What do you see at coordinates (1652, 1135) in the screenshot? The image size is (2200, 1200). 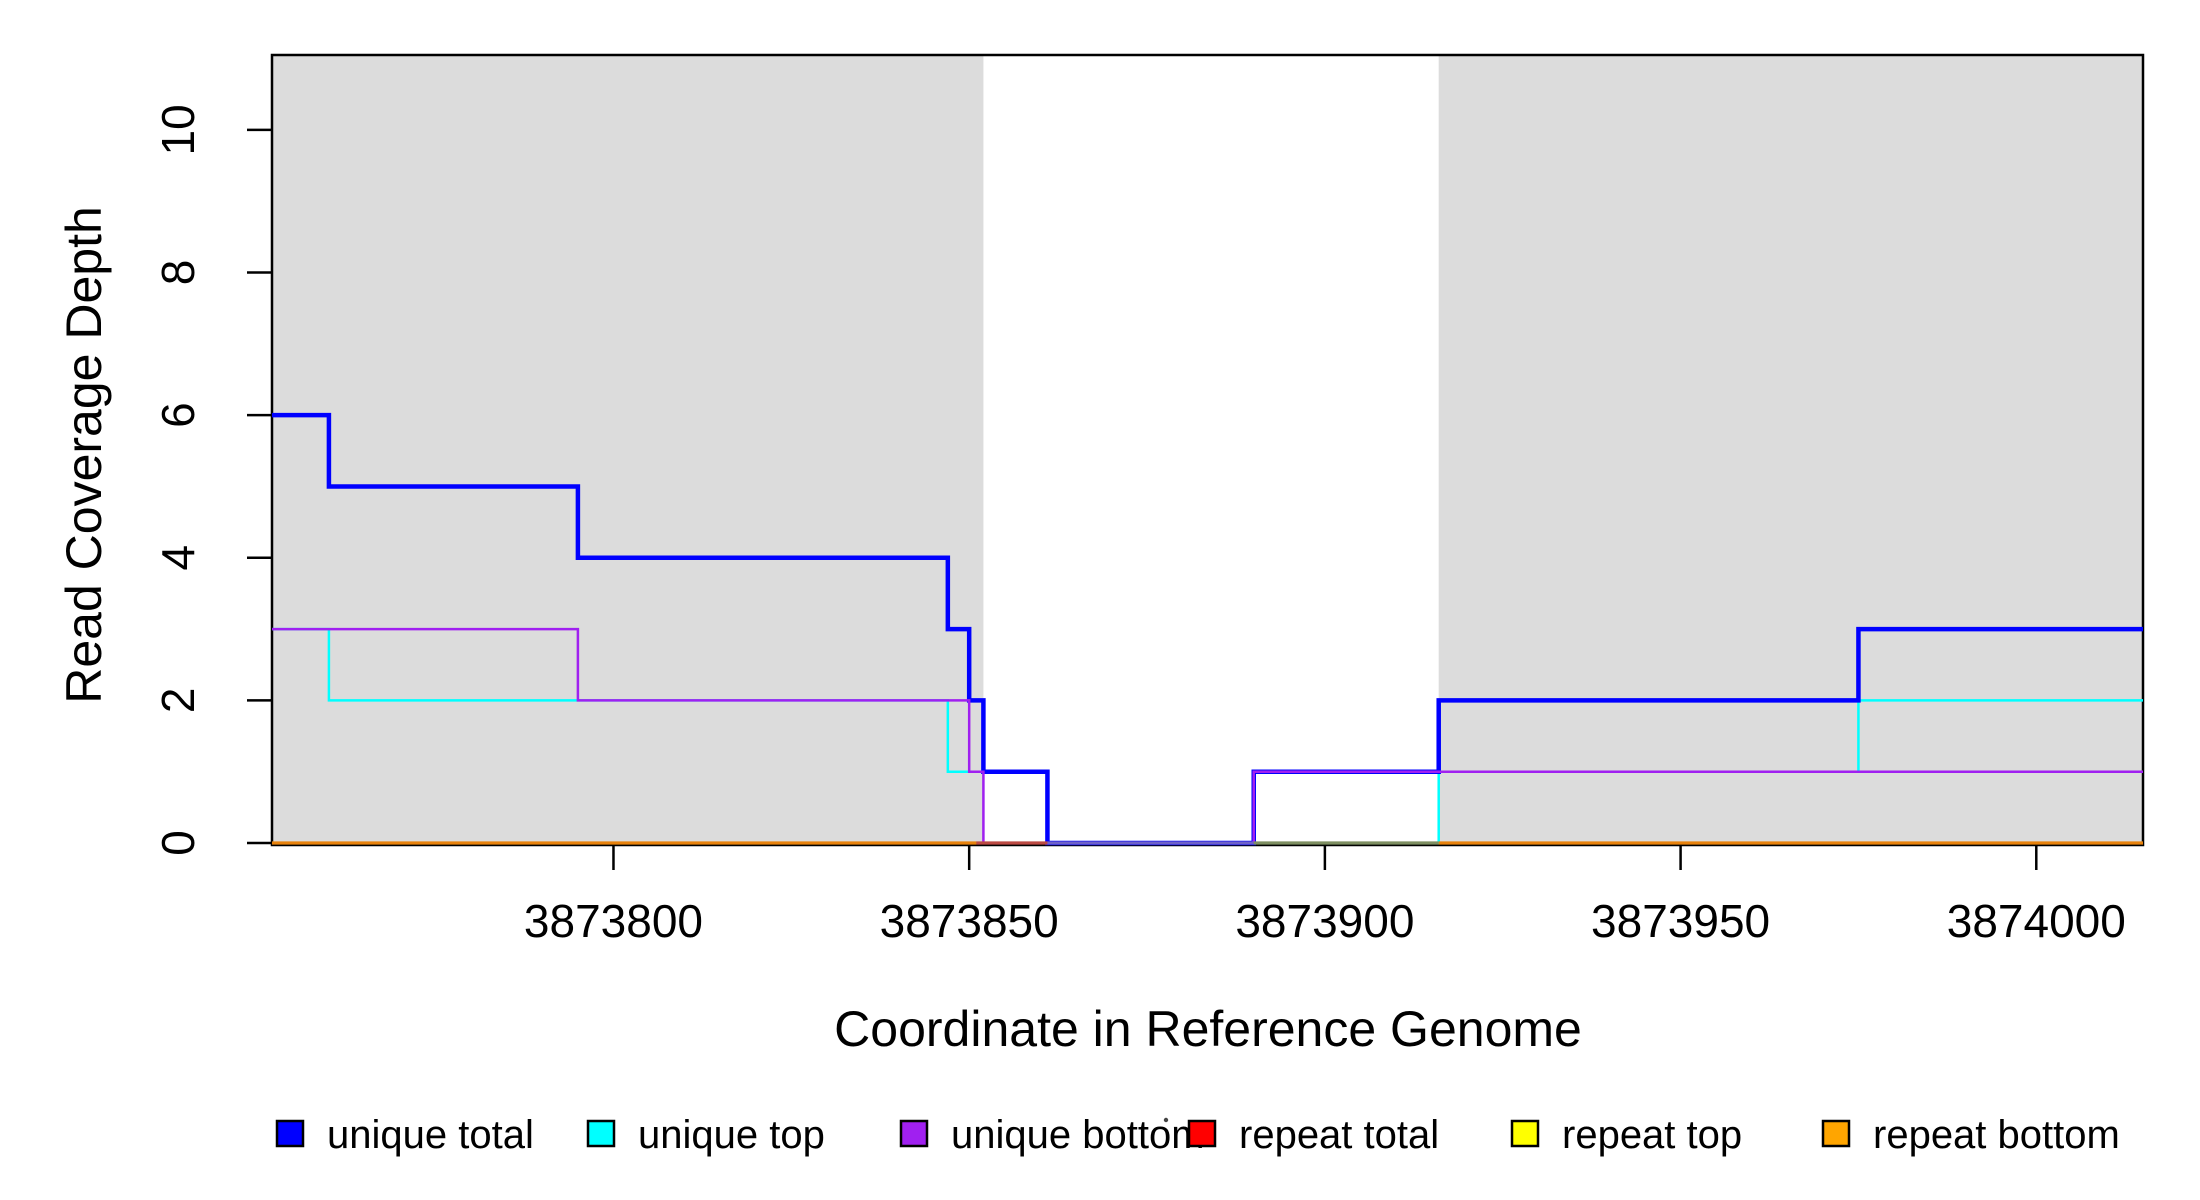 I see `legend-label-repeat-top: repeat top` at bounding box center [1652, 1135].